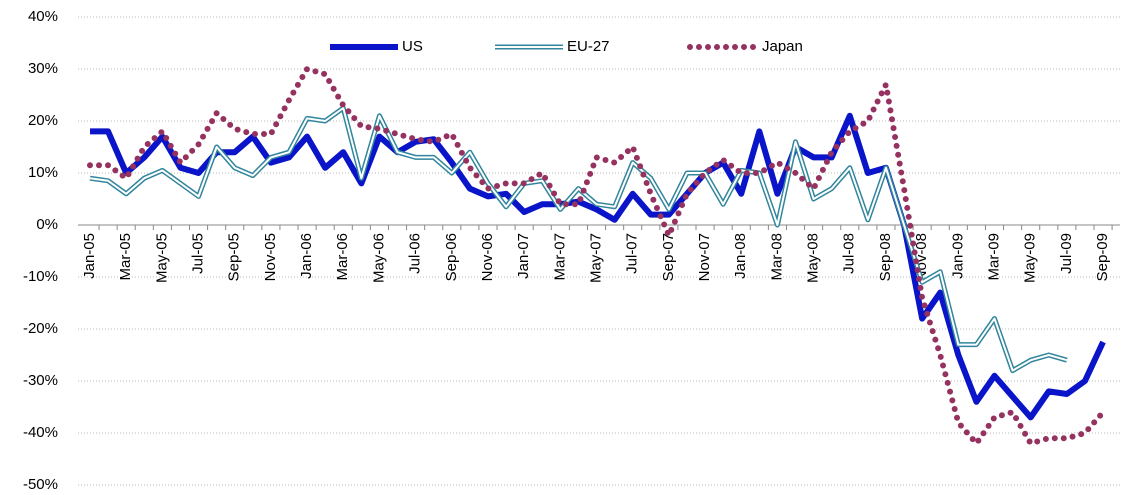 This screenshot has width=1122, height=495. Describe the element at coordinates (415, 253) in the screenshot. I see `x-tick-label: Jul-06` at that location.